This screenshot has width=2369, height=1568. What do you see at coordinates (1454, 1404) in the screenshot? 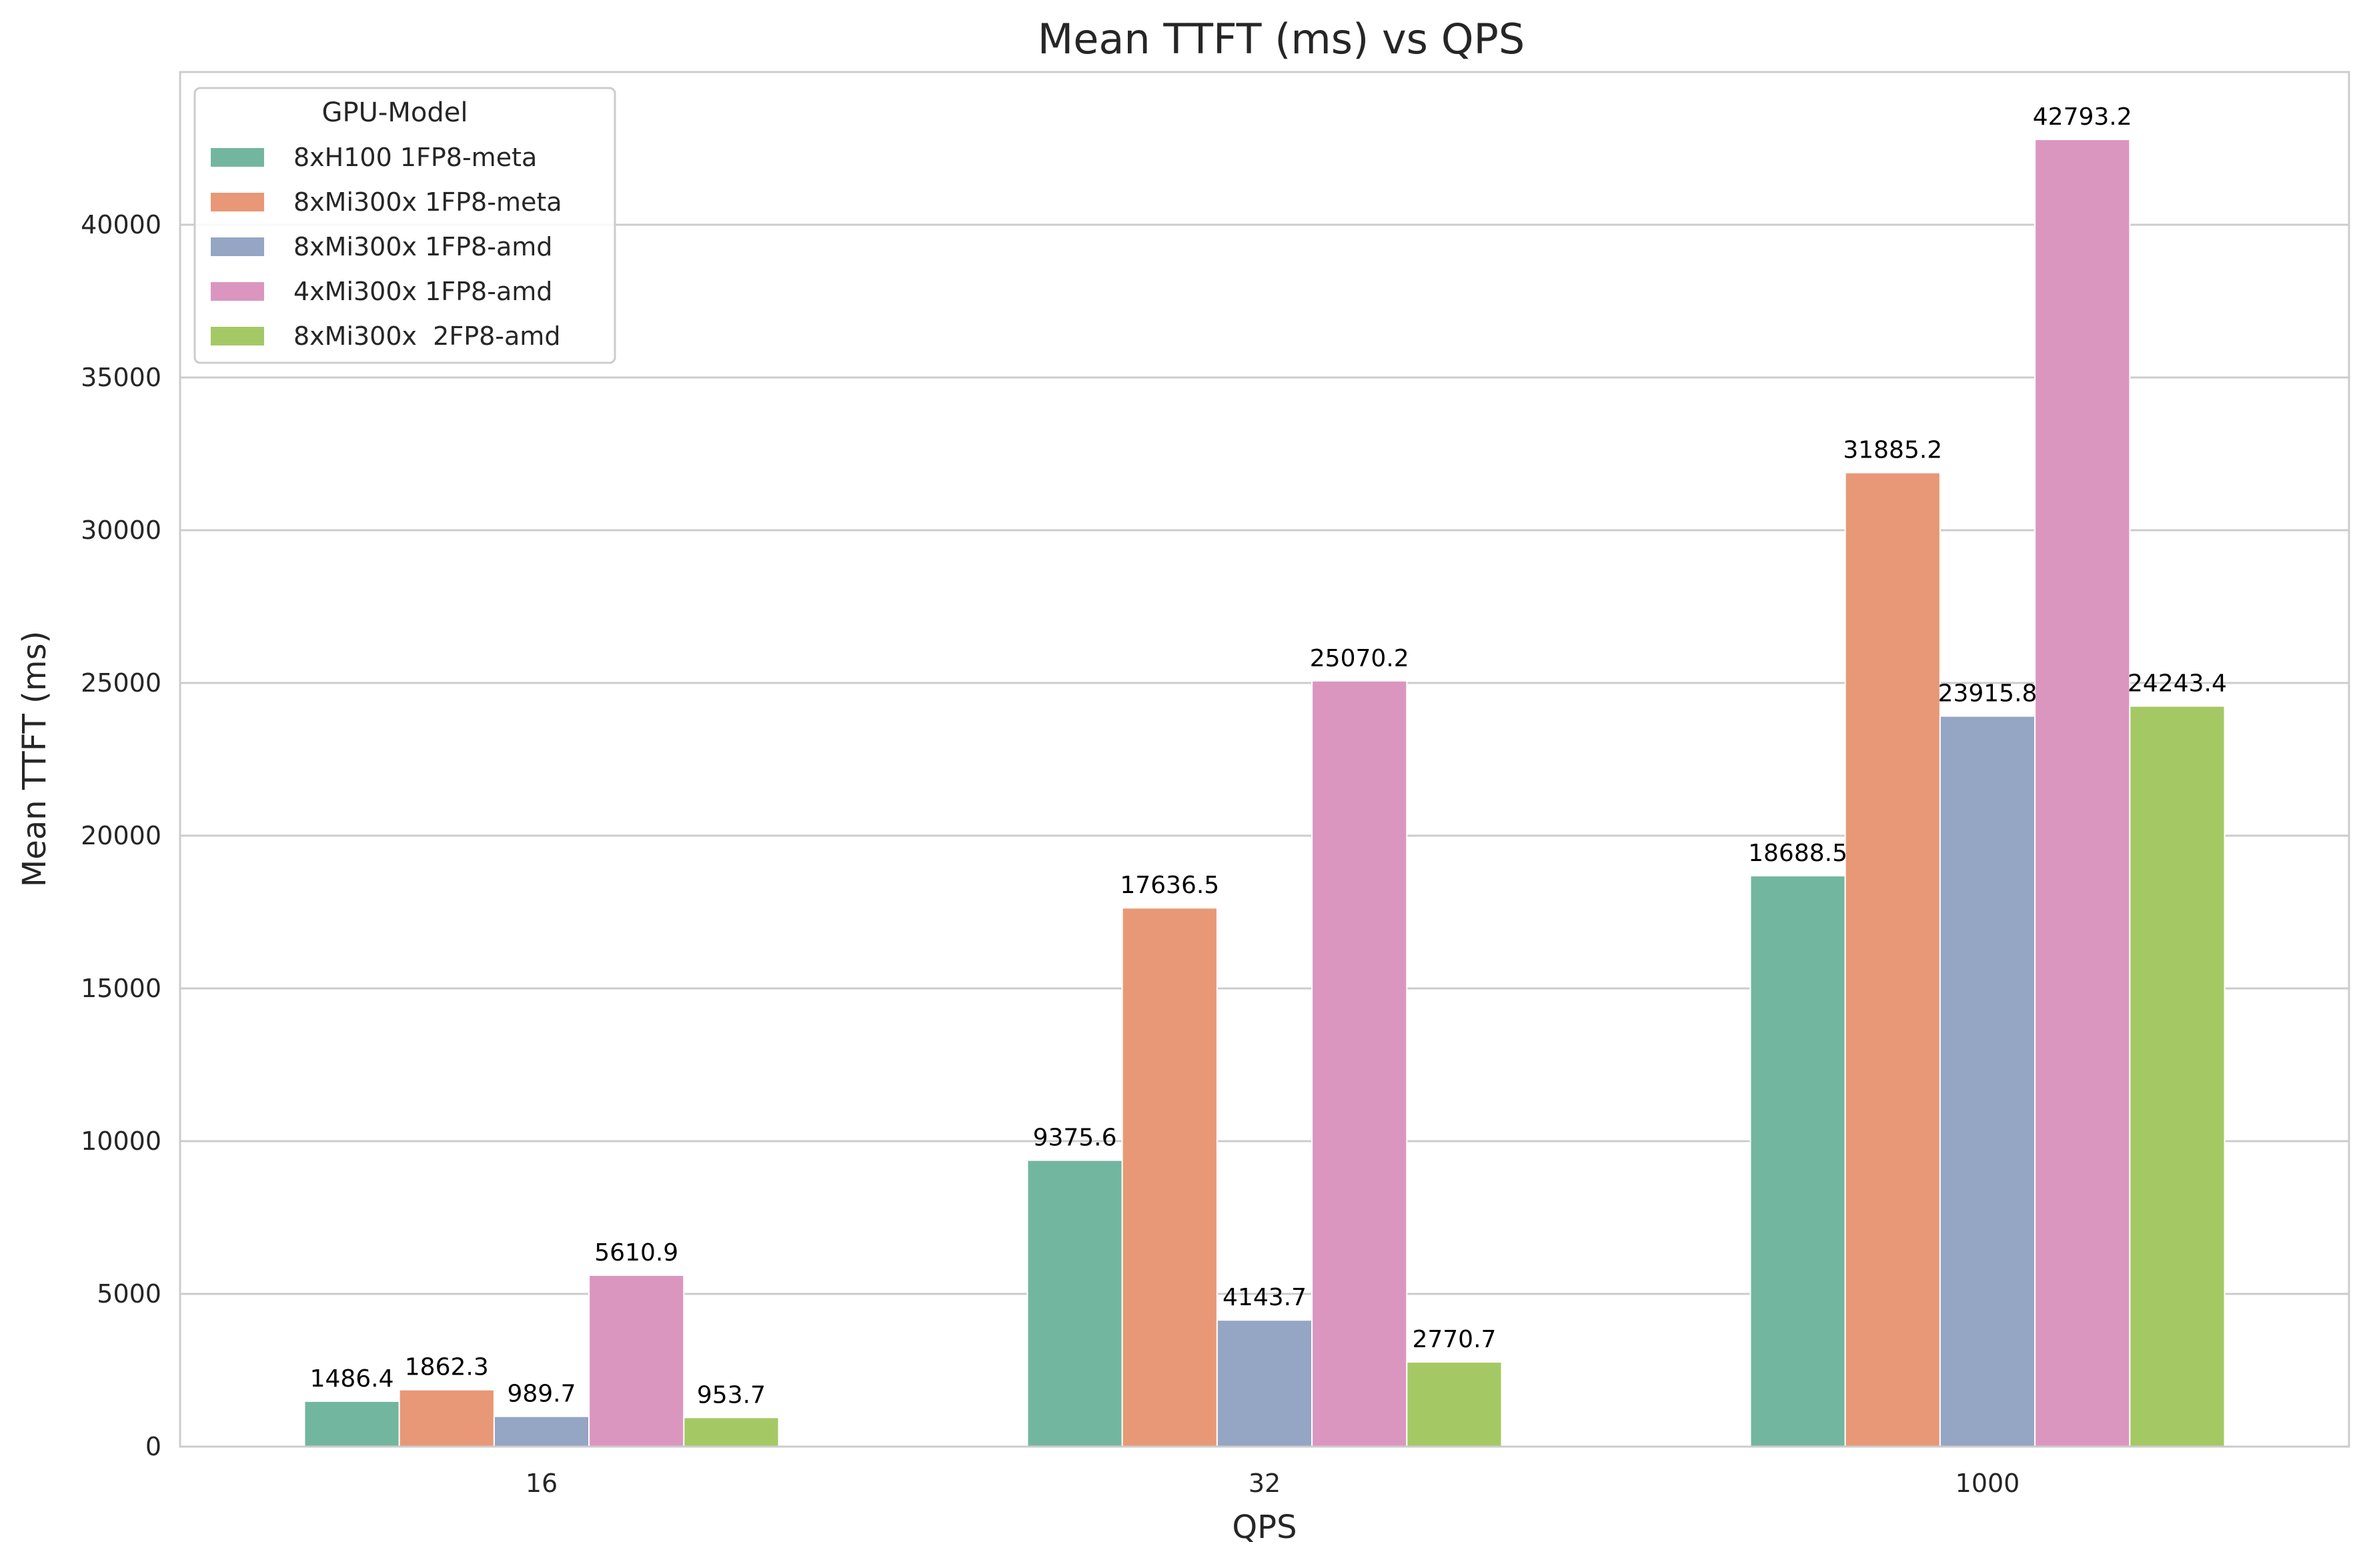
I see `bar-series4-cat1` at bounding box center [1454, 1404].